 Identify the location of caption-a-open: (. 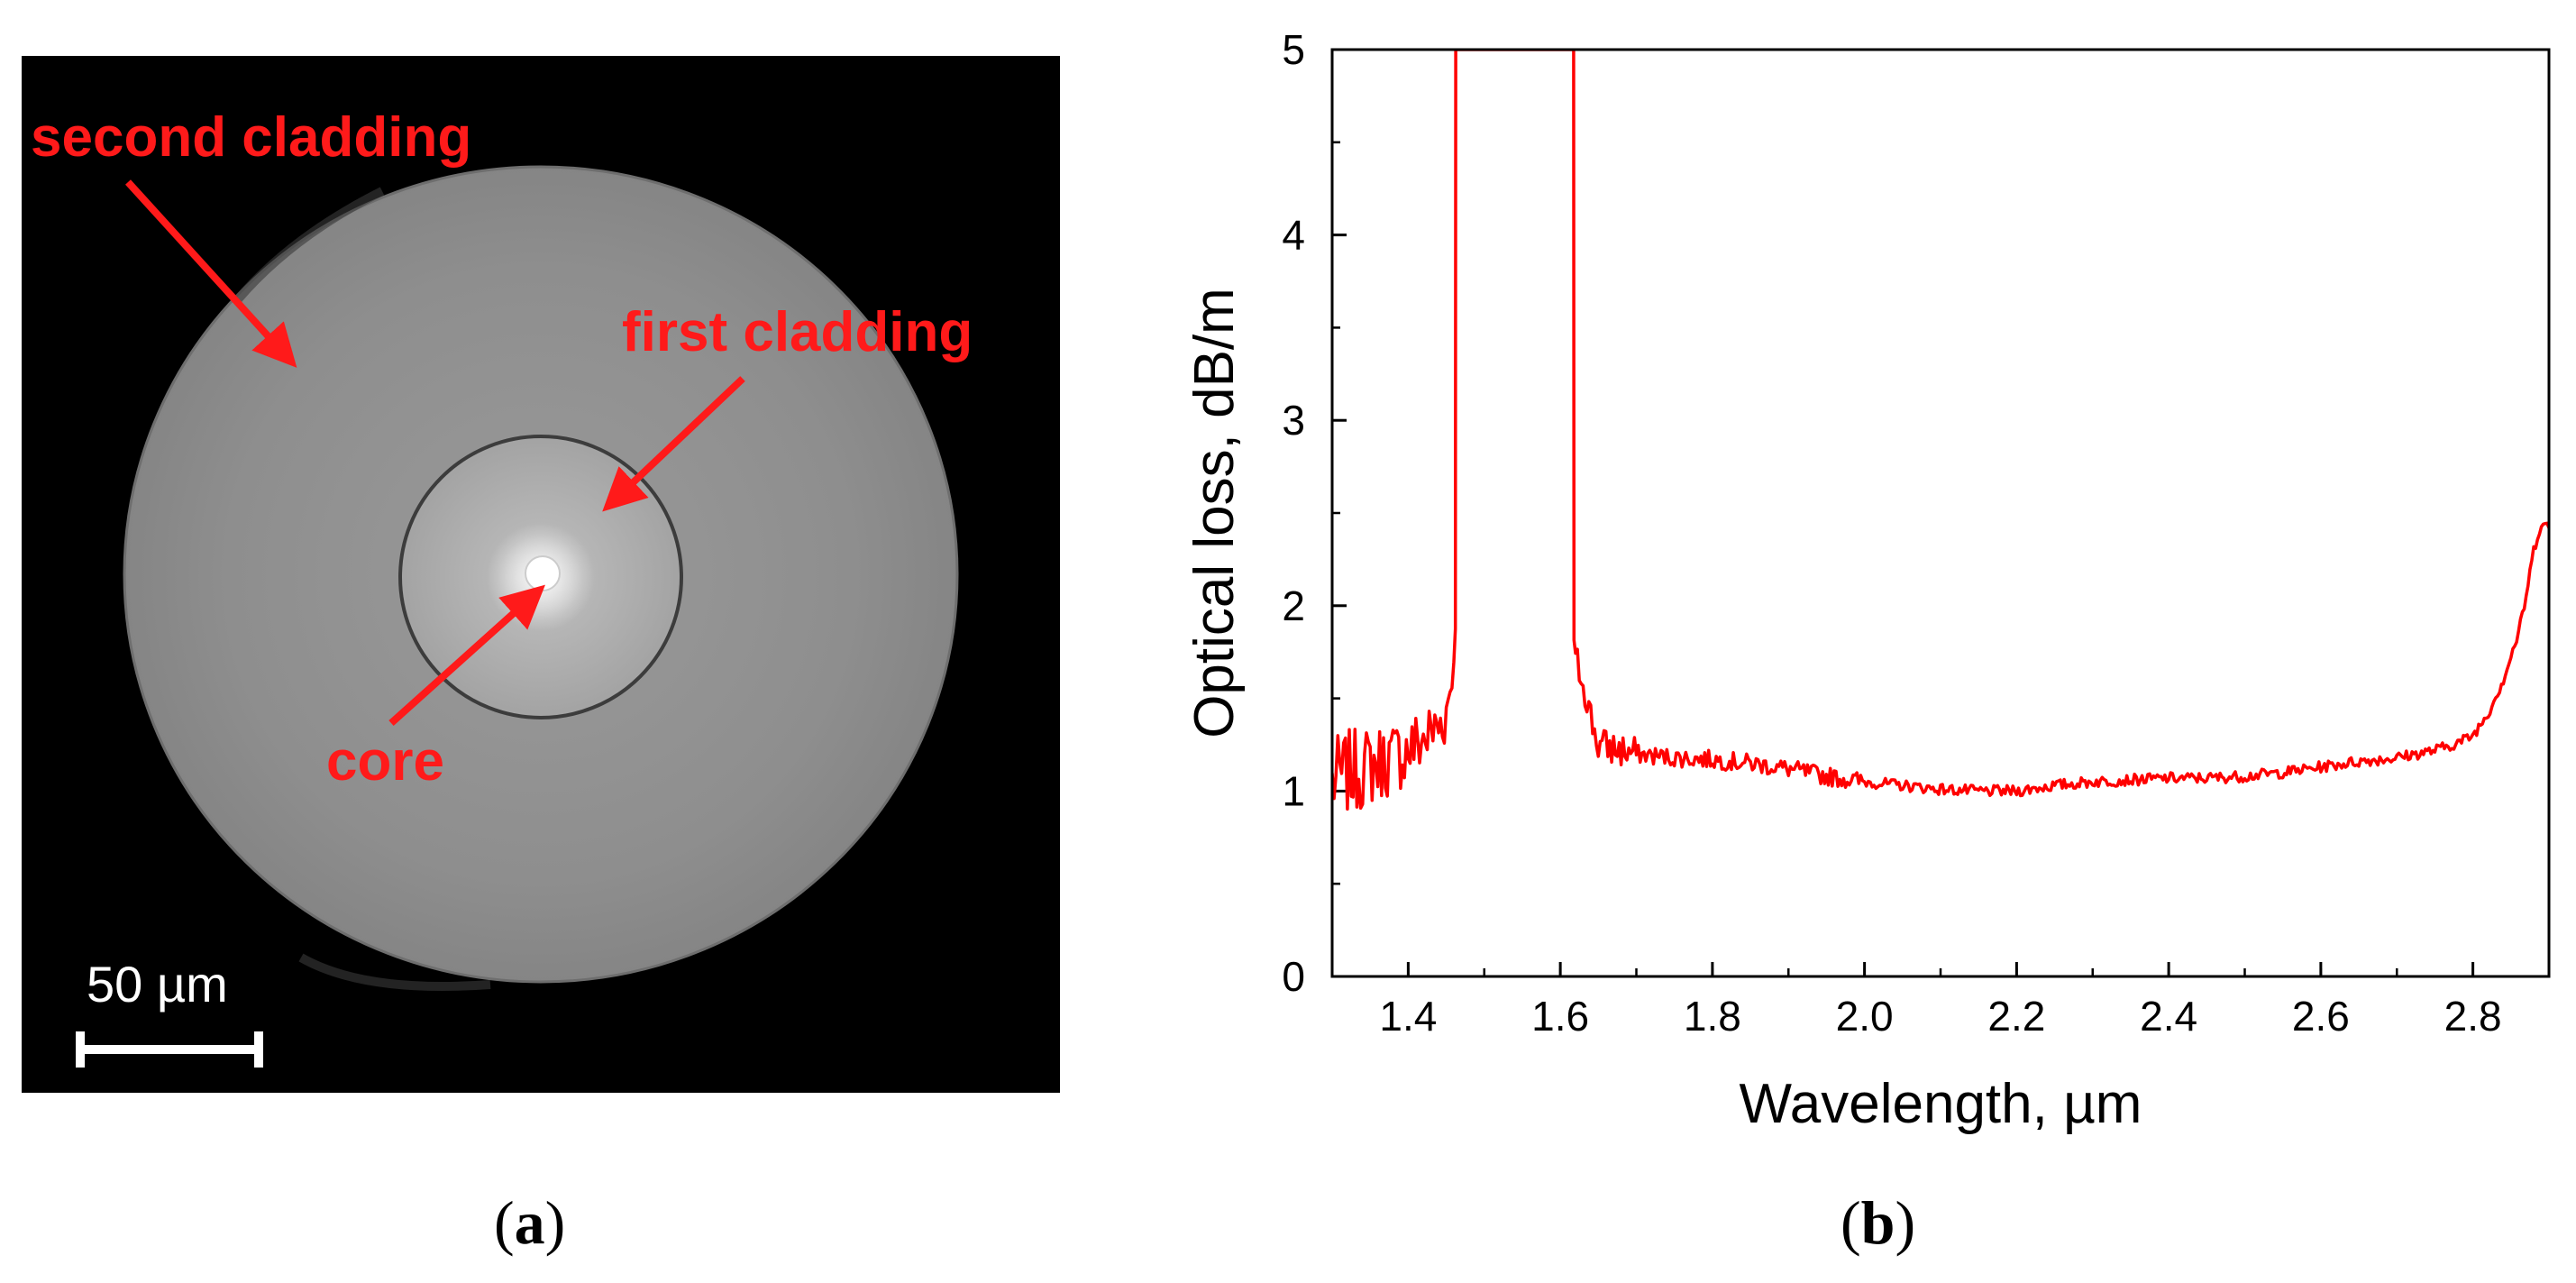
(504, 1222).